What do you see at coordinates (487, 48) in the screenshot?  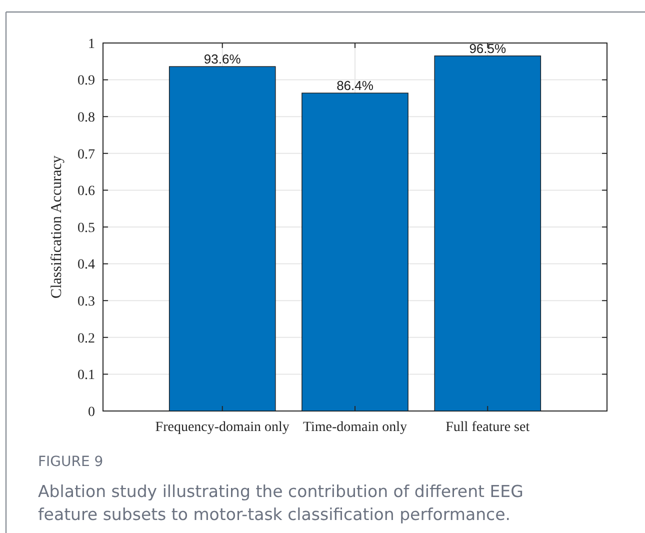 I see `data-label: 96.5%` at bounding box center [487, 48].